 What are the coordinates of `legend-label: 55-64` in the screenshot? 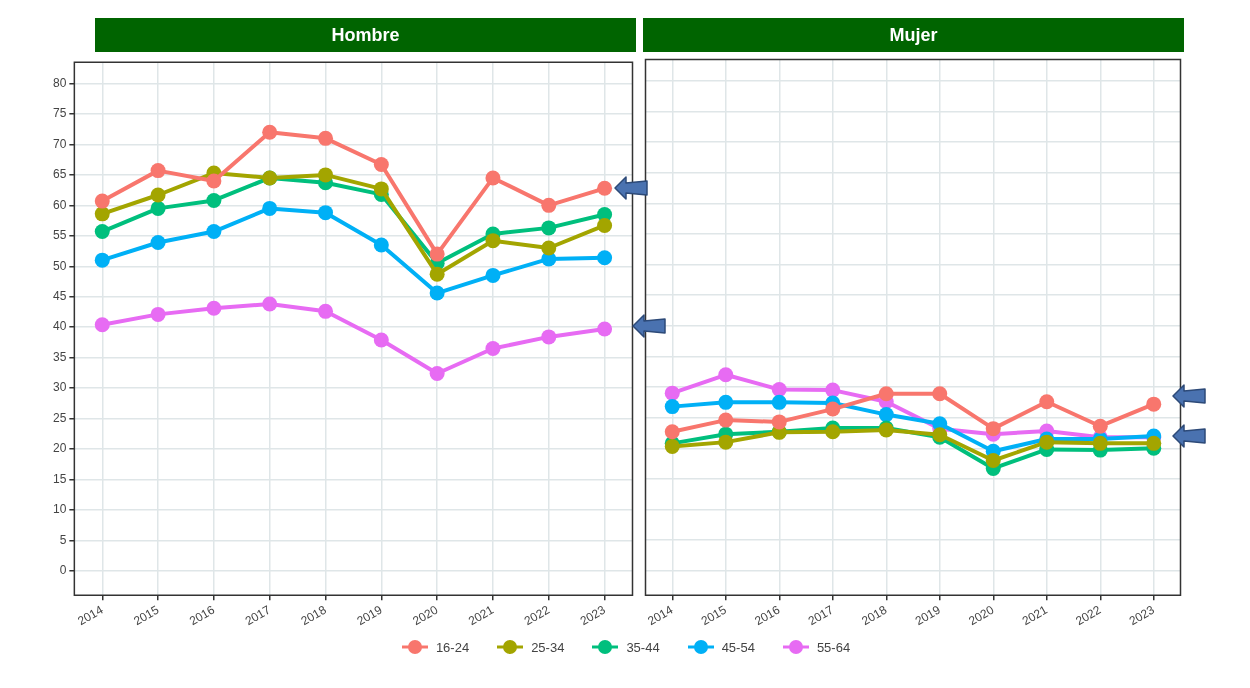 It's located at (833, 647).